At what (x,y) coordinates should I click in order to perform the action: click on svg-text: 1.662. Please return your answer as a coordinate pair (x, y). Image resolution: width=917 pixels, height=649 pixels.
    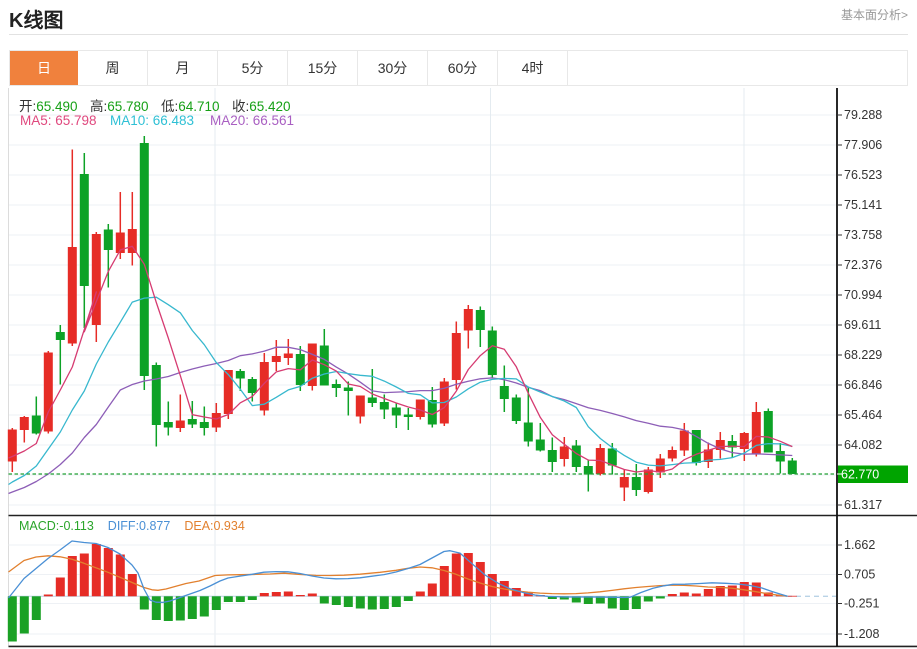
    Looking at the image, I should click on (859, 545).